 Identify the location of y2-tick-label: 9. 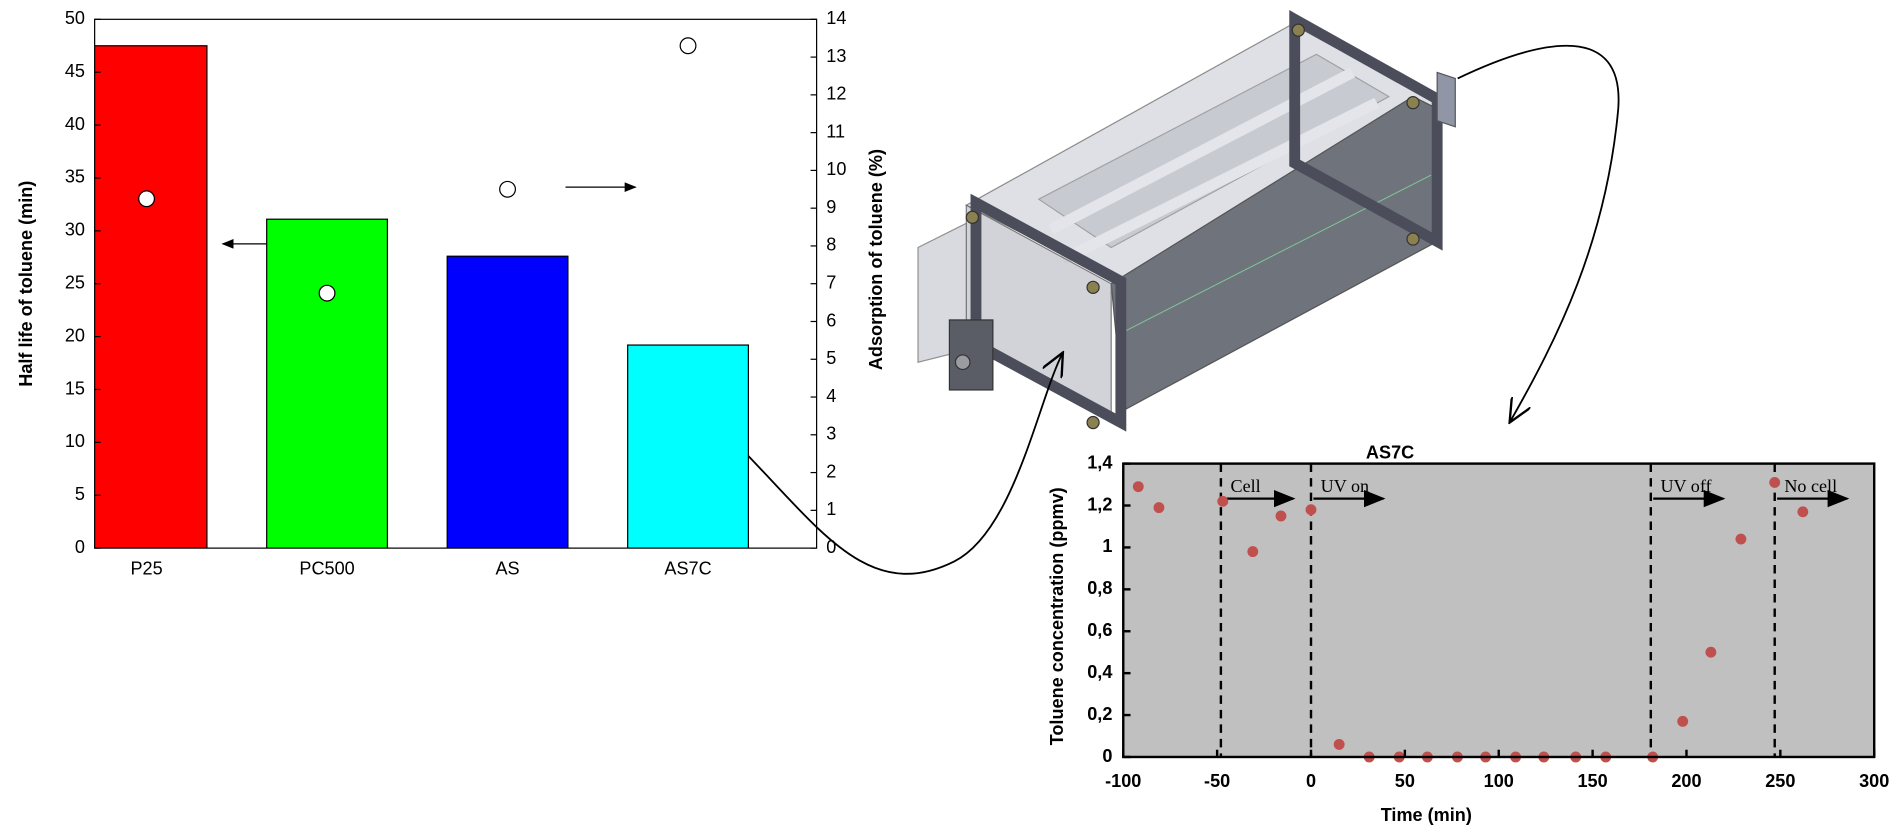
(831, 207).